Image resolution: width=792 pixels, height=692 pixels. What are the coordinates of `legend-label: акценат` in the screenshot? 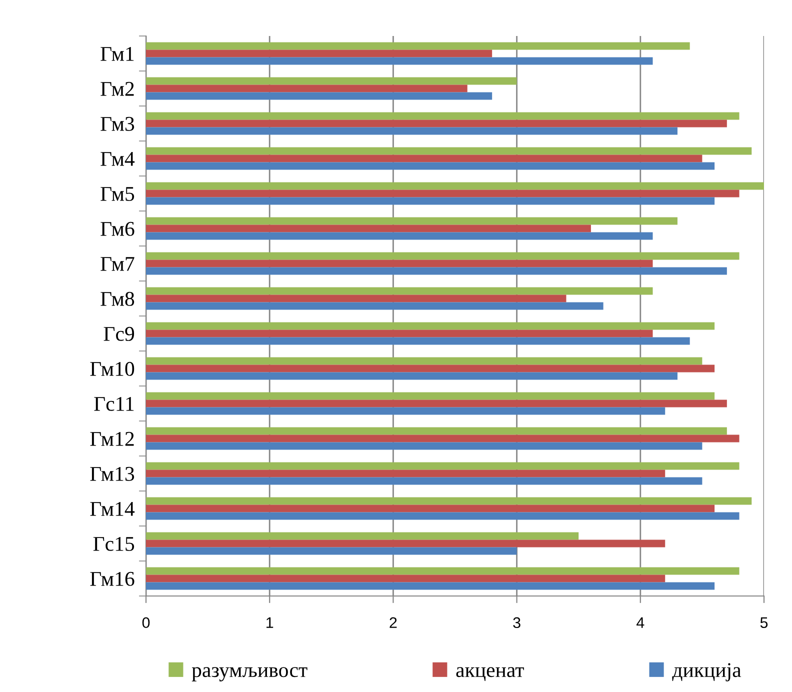 It's located at (490, 674).